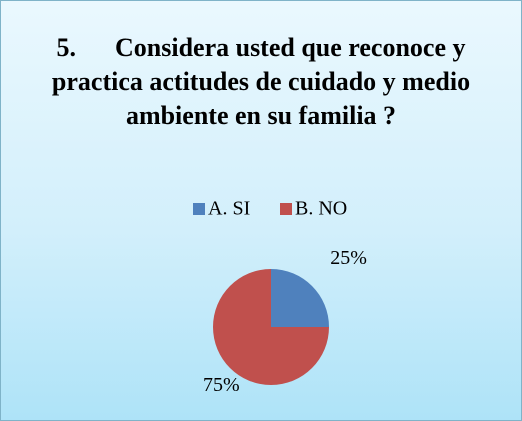  What do you see at coordinates (229, 209) in the screenshot?
I see `legend-label: A. SI` at bounding box center [229, 209].